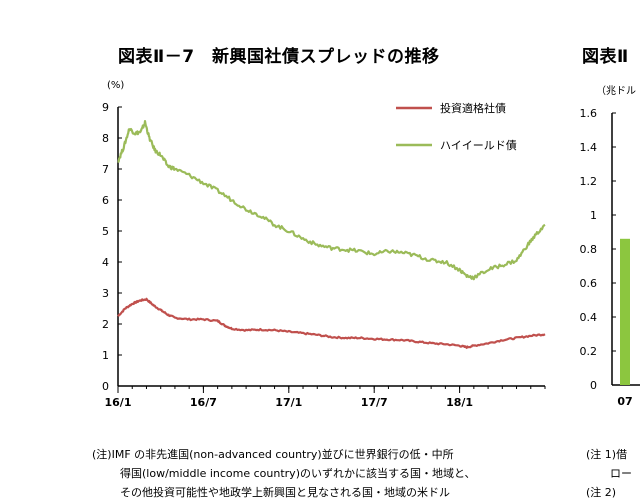 The height and width of the screenshot is (502, 640). Describe the element at coordinates (105, 138) in the screenshot. I see `left-y-tick-label: 8` at that location.